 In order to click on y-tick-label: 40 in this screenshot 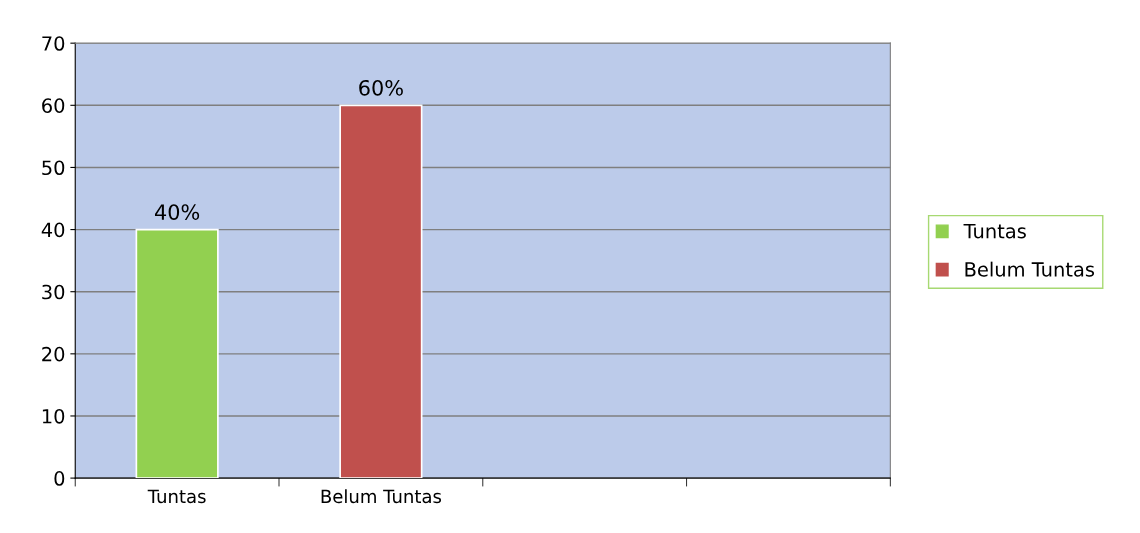, I will do `click(53, 230)`.